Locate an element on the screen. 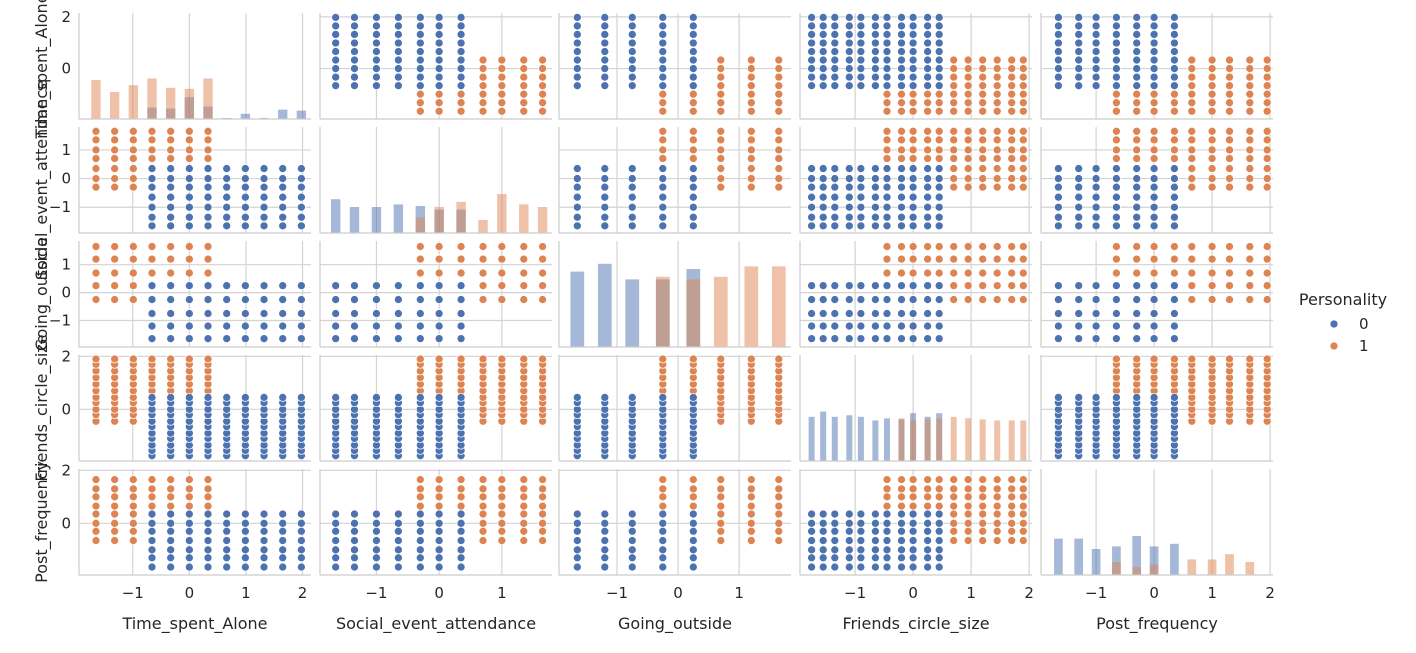 The height and width of the screenshot is (653, 1416). y-tick-label: 1 is located at coordinates (66, 265).